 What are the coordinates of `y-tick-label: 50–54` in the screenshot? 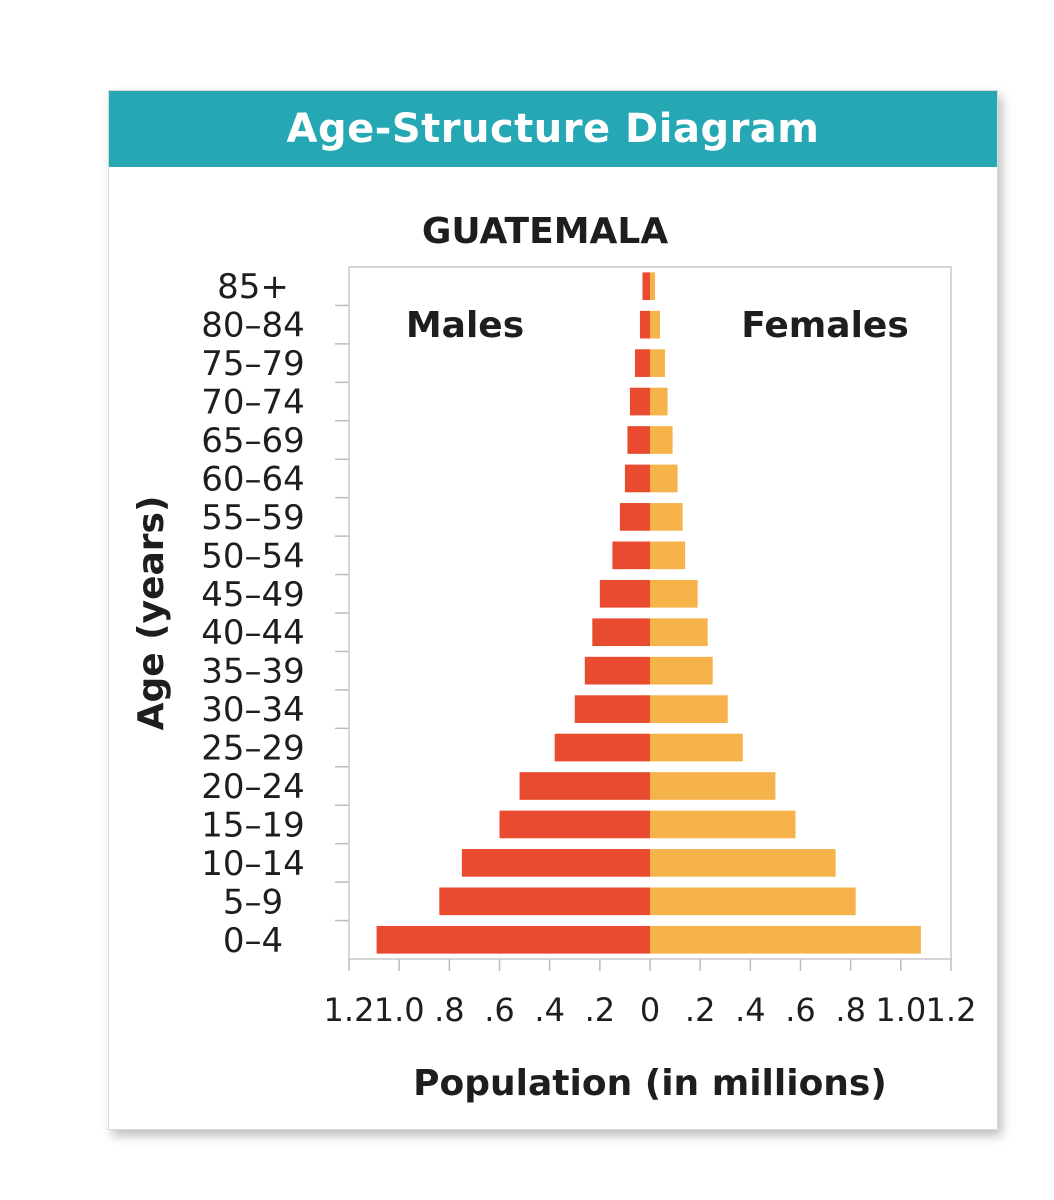 It's located at (253, 556).